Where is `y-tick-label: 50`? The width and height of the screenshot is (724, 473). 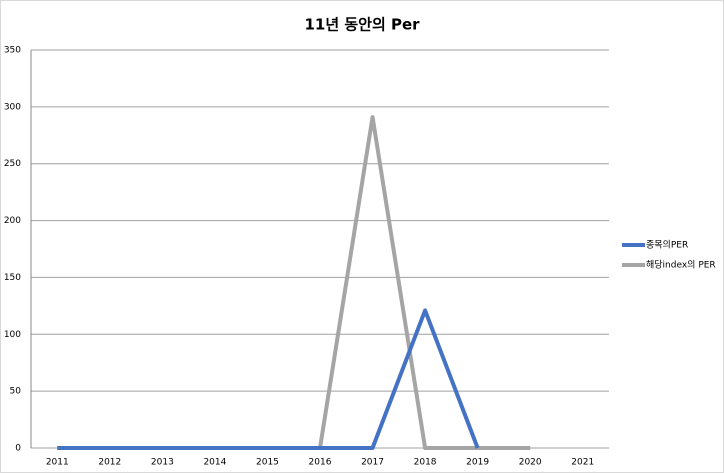
y-tick-label: 50 is located at coordinates (16, 392).